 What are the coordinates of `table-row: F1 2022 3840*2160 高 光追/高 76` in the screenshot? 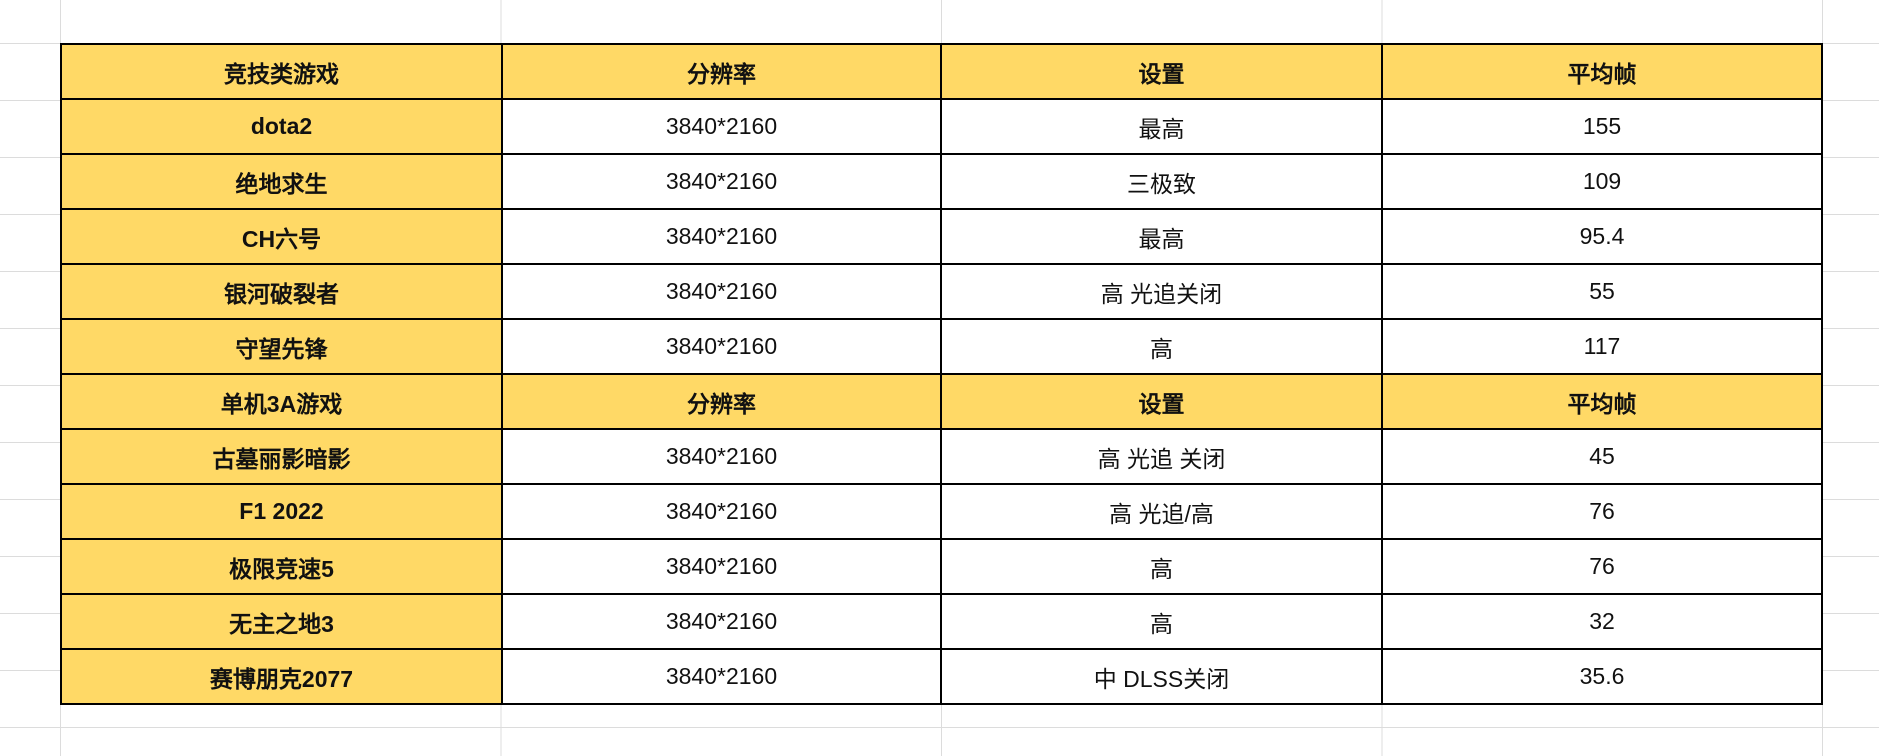 It's located at (941, 511).